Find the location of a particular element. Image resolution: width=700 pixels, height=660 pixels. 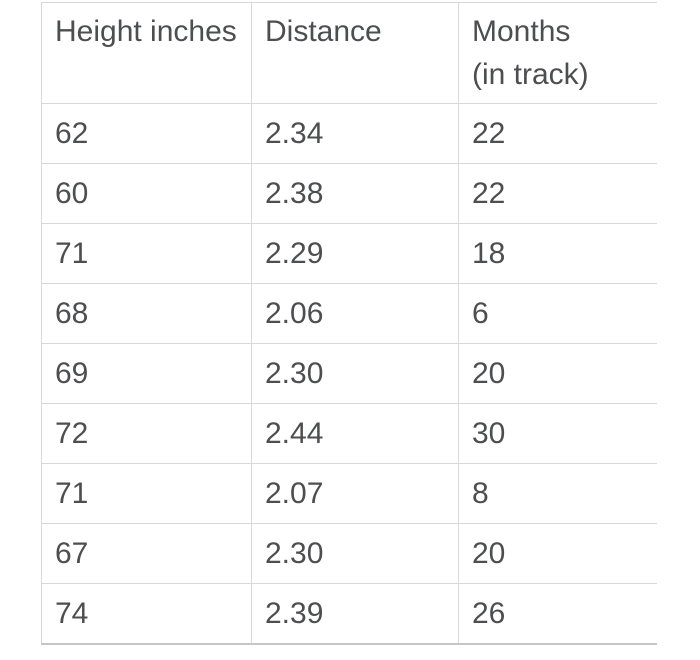

table-row: 69 2.30 20 is located at coordinates (349, 373).